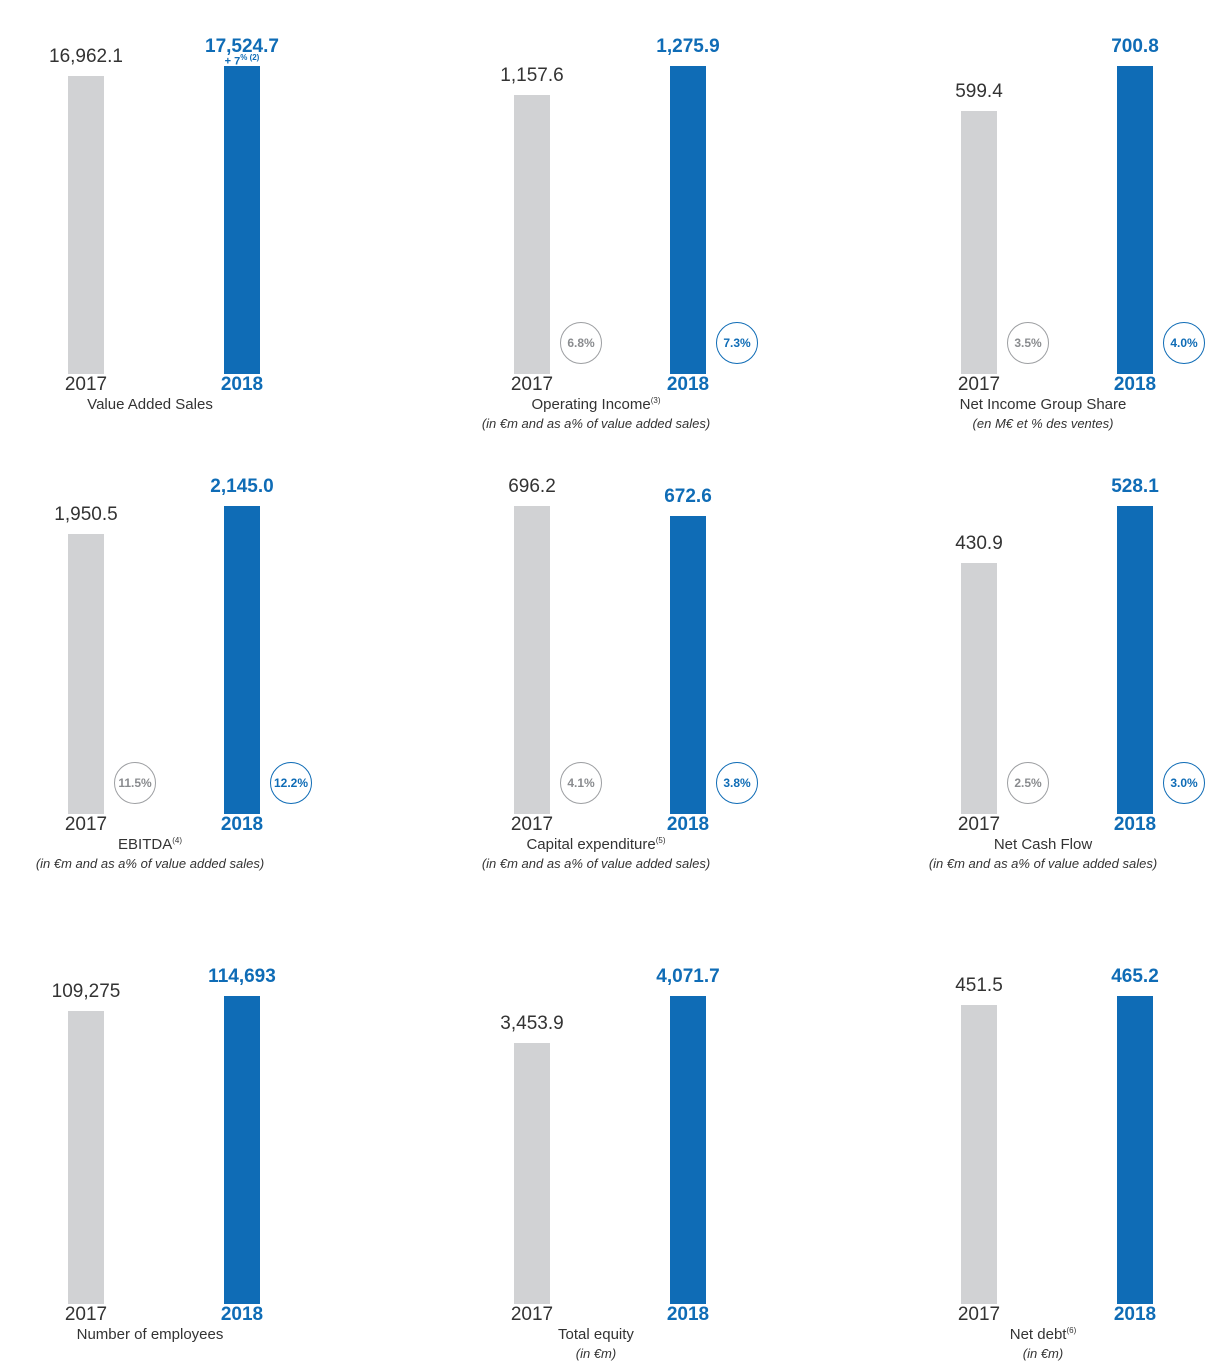  I want to click on chart-title-text: Operating Income, so click(591, 404).